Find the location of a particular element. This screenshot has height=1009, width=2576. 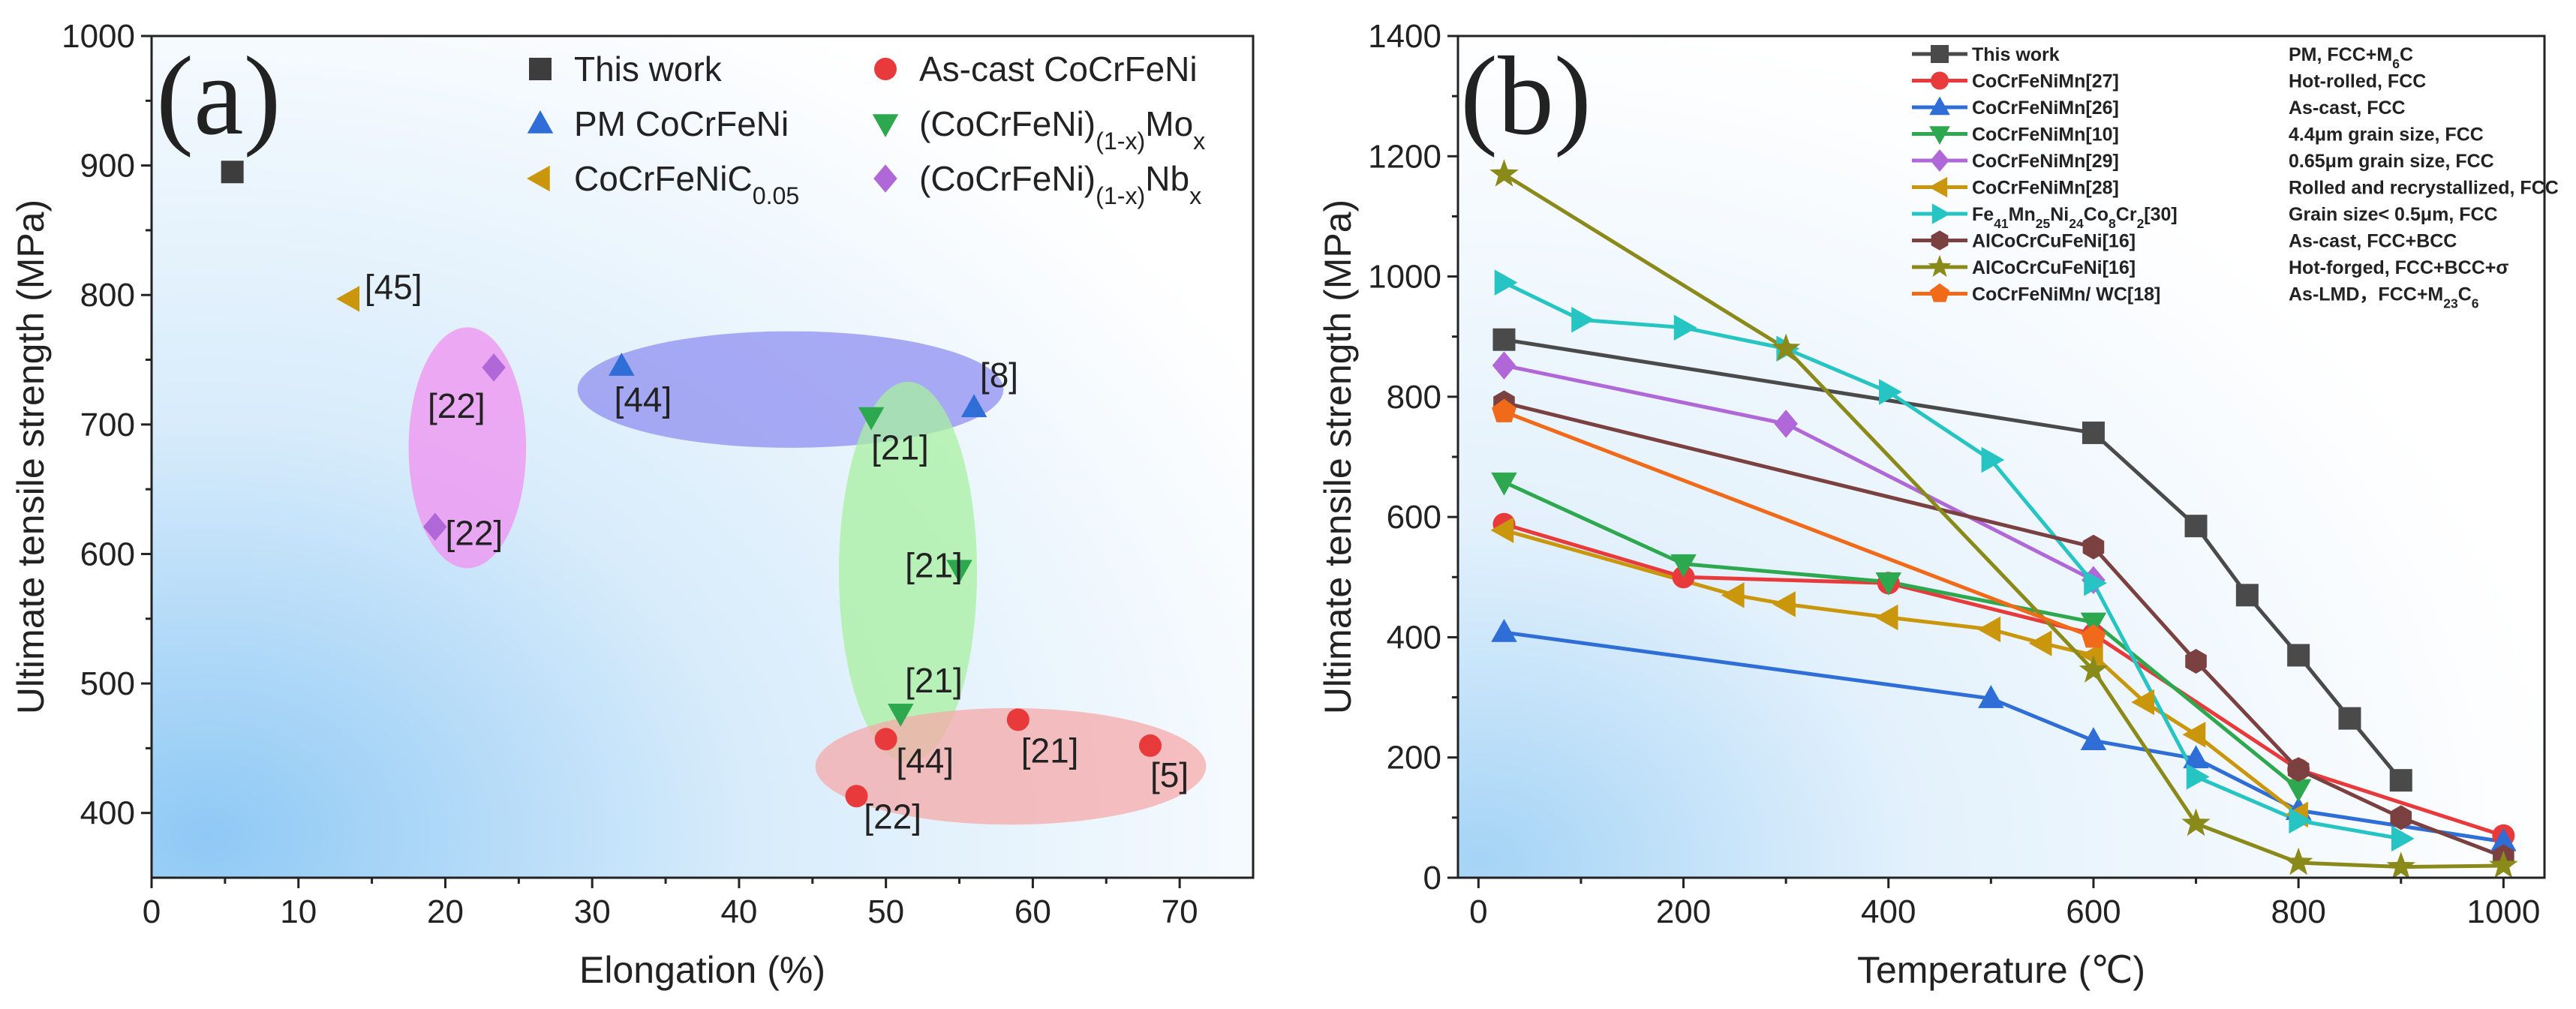

y-tick-label-a: 1000 is located at coordinates (98, 36).